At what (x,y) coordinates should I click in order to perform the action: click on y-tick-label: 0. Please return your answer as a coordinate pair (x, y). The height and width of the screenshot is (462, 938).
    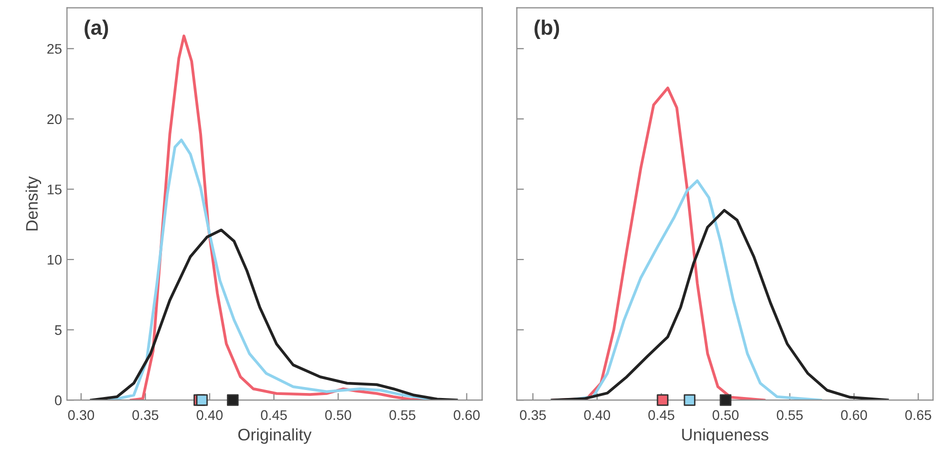
    Looking at the image, I should click on (58, 400).